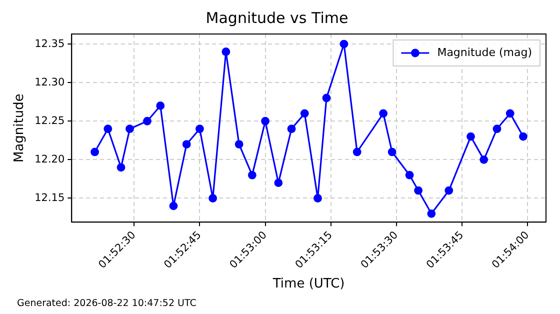 This screenshot has width=560, height=314. I want to click on y-tick-label: 12.35, so click(49, 44).